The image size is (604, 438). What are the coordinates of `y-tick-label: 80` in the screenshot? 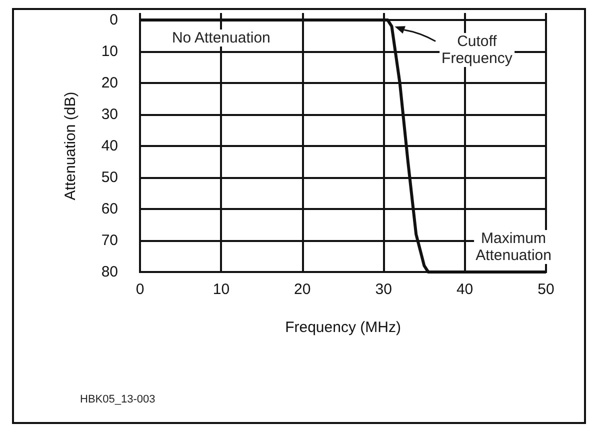 It's located at (109, 272).